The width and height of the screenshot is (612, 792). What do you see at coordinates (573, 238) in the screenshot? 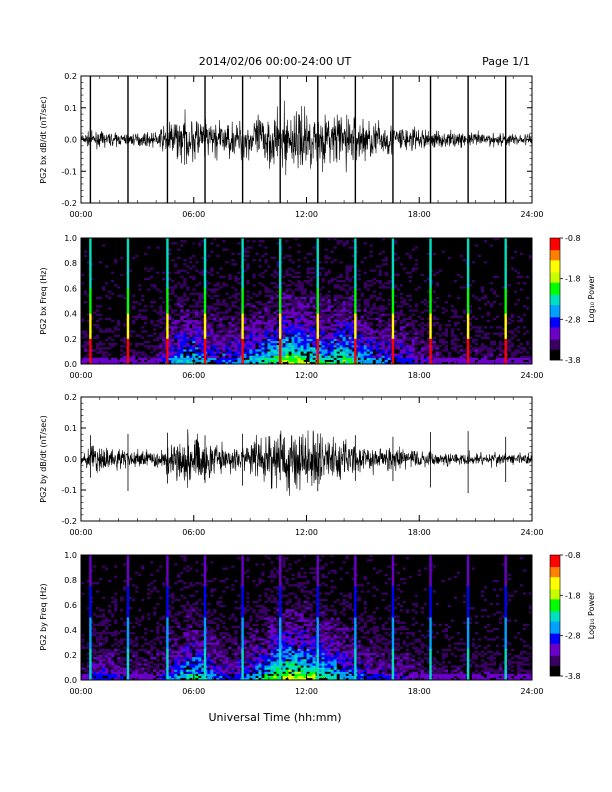
I see `colorbar-tick-label: -0.8` at bounding box center [573, 238].